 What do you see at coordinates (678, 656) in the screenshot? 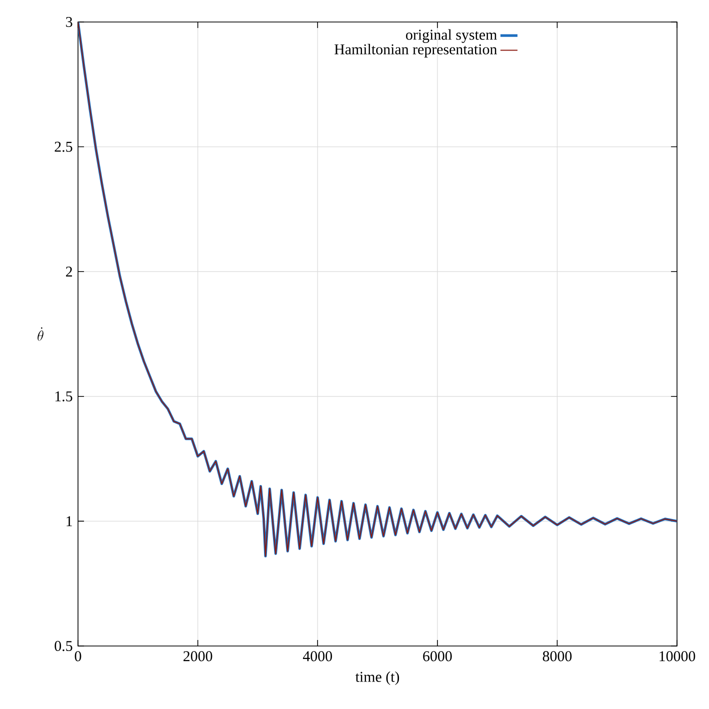
I see `x-tick-label: 10000` at bounding box center [678, 656].